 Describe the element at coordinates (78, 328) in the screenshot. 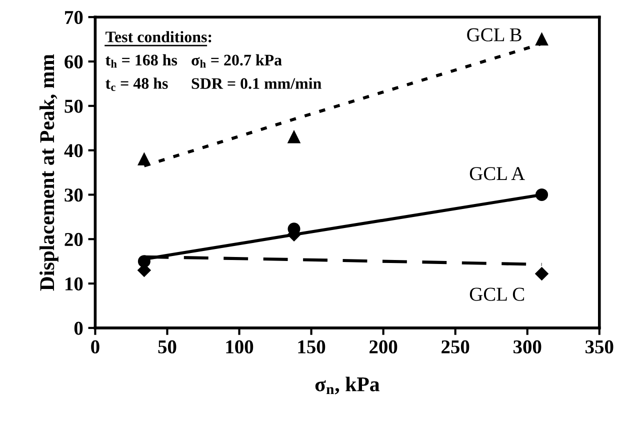

I see `y-tick-label: 0` at that location.